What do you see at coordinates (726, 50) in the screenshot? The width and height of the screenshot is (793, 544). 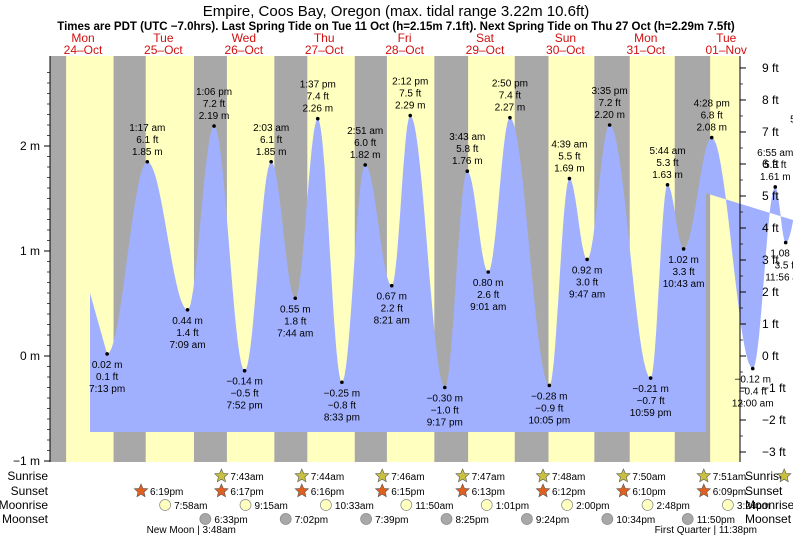 I see `day-date: 01–Nov` at bounding box center [726, 50].